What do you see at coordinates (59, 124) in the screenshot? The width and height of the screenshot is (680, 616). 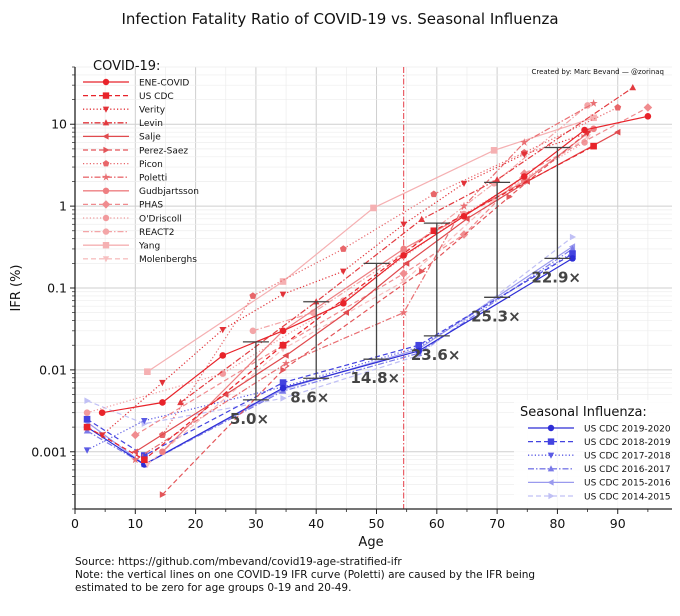 I see `y-tick-label: 10` at bounding box center [59, 124].